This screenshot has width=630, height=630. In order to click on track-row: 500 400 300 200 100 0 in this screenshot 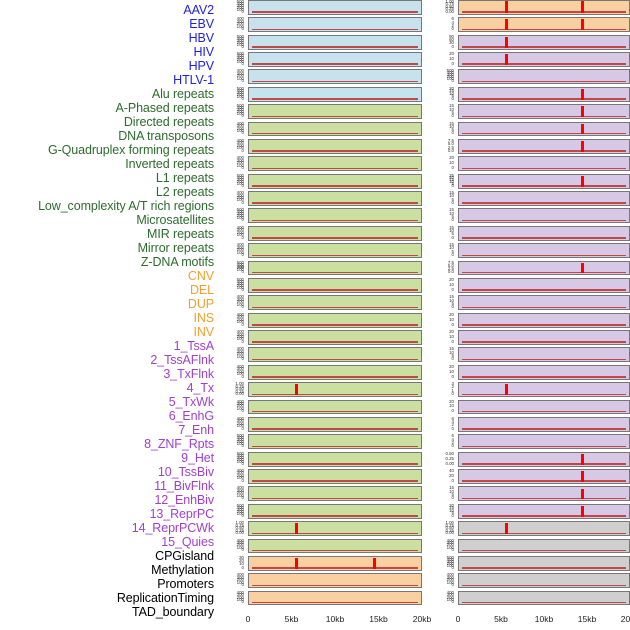, I will do `click(323, 42)`.